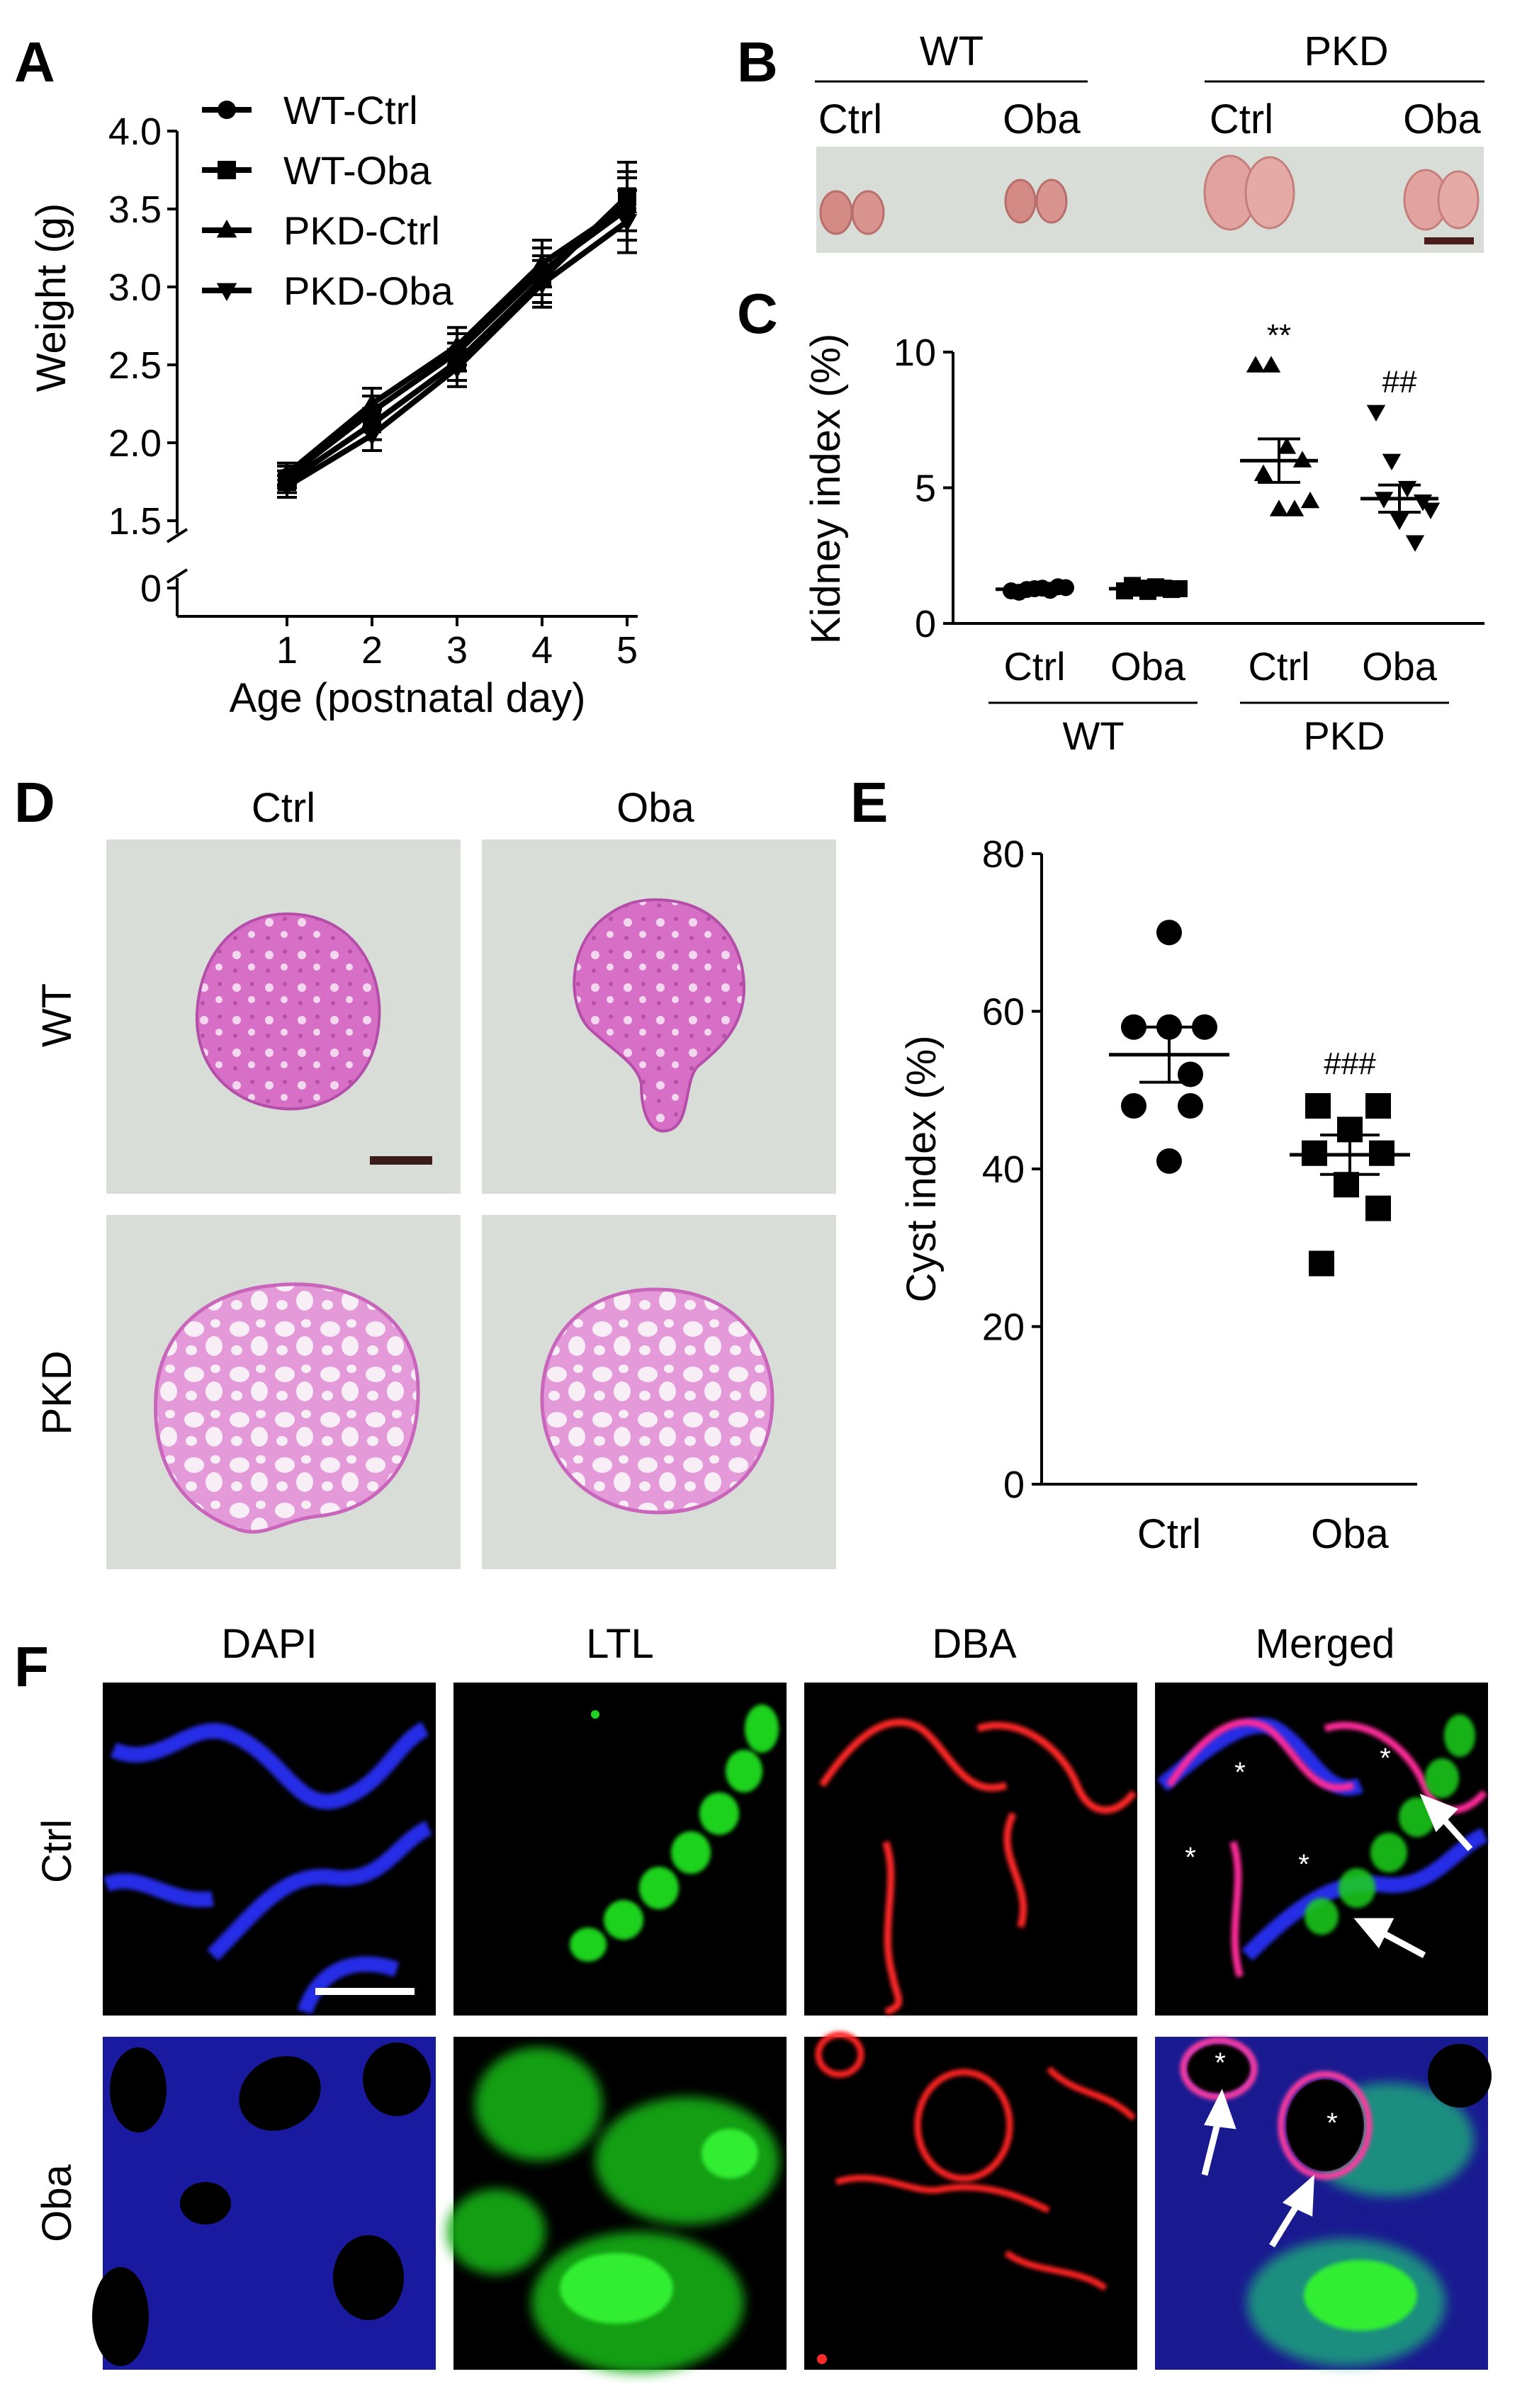 The height and width of the screenshot is (2408, 1527). What do you see at coordinates (1150, 140) in the screenshot?
I see `panel-b-kidney-photo: WT PKD Ctrl Oba Ctrl Oba` at bounding box center [1150, 140].